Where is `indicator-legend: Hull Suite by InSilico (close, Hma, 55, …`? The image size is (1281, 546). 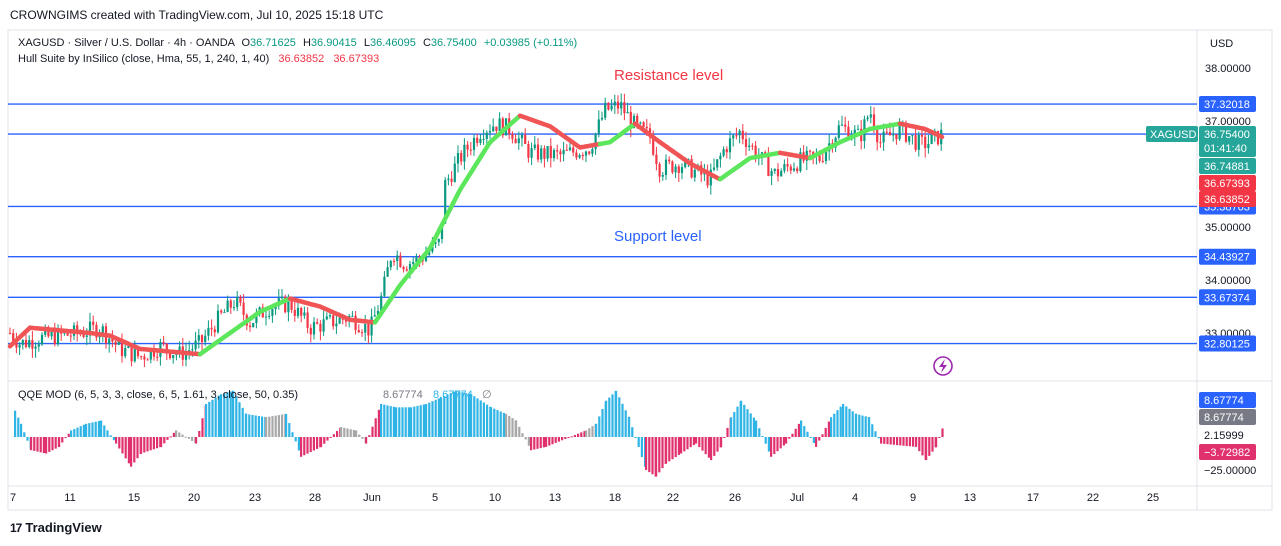 indicator-legend: Hull Suite by InSilico (close, Hma, 55, … is located at coordinates (198, 59).